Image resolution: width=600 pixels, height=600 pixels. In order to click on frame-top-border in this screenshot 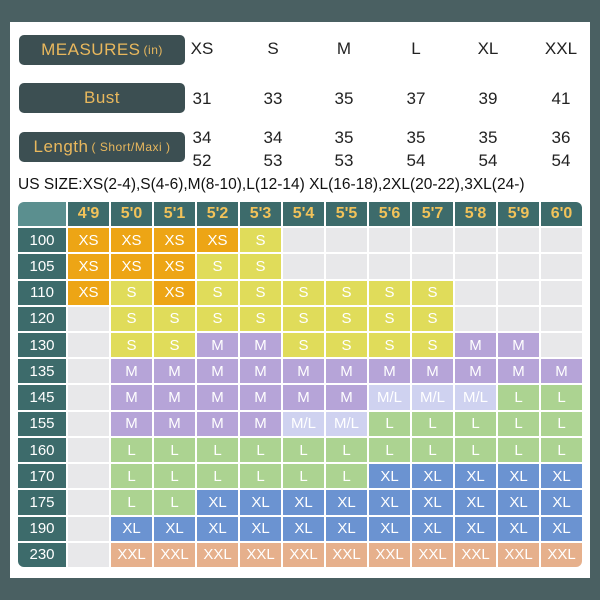, I will do `click(300, 11)`.